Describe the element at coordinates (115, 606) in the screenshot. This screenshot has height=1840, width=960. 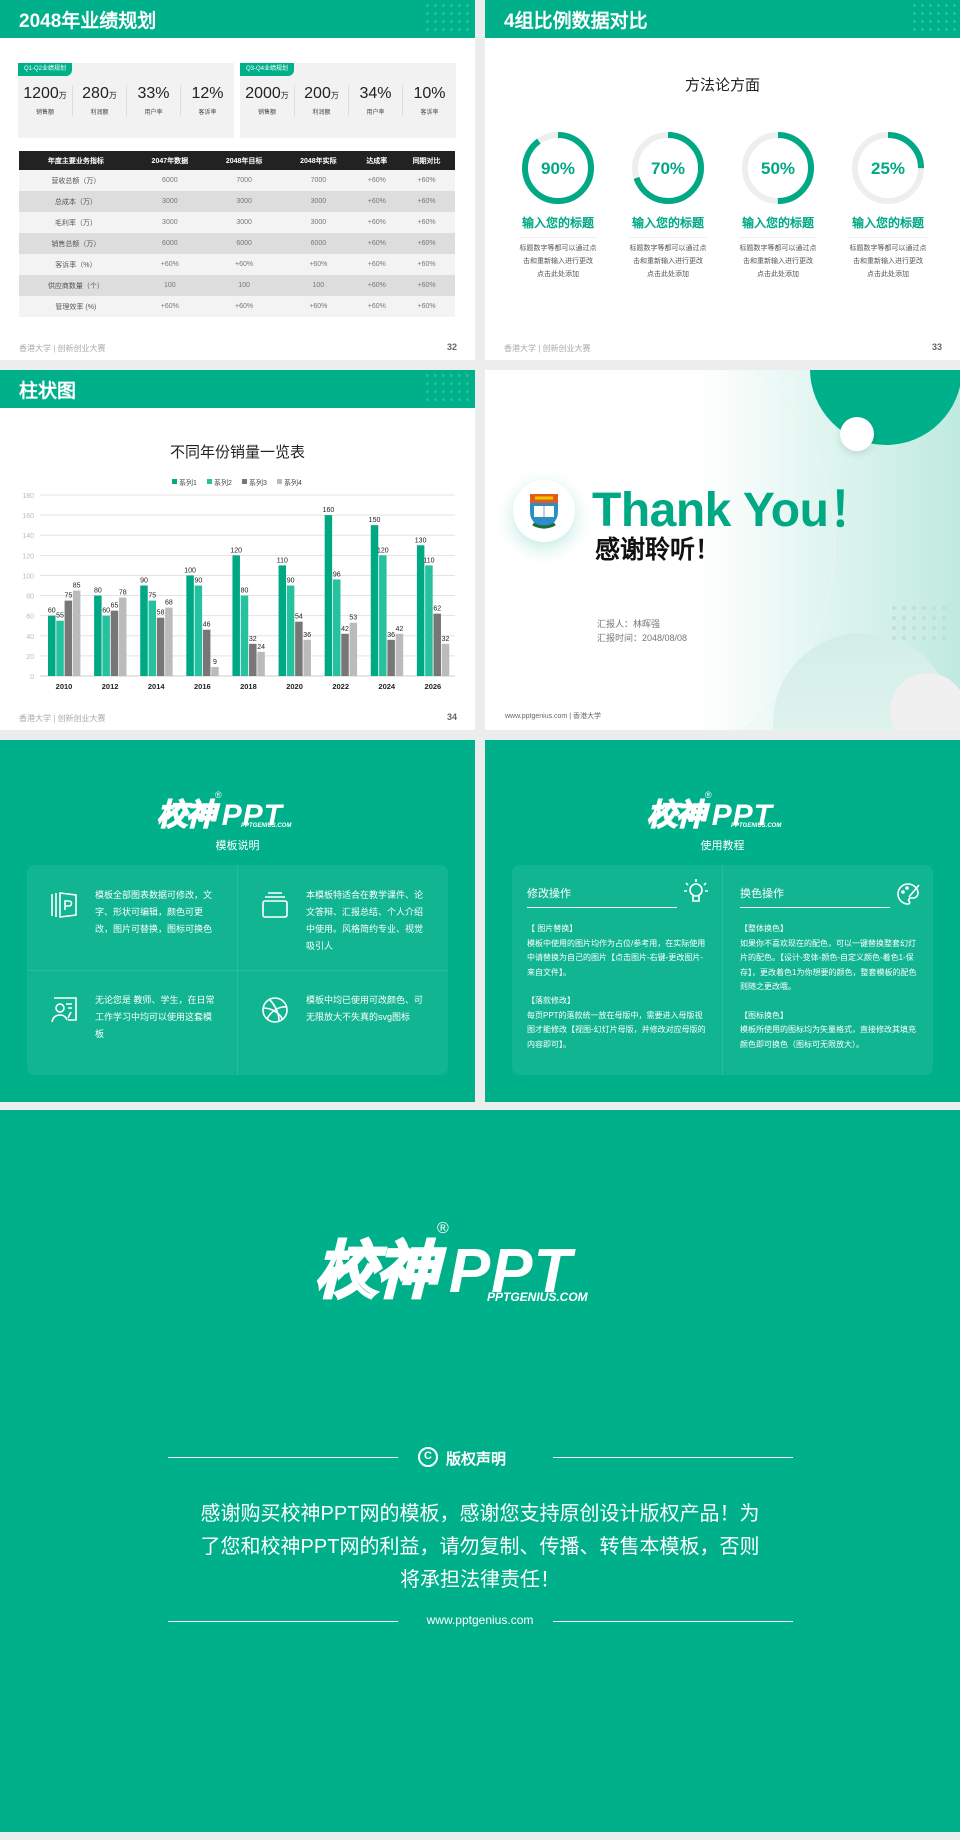
I see `data-label: 65` at that location.